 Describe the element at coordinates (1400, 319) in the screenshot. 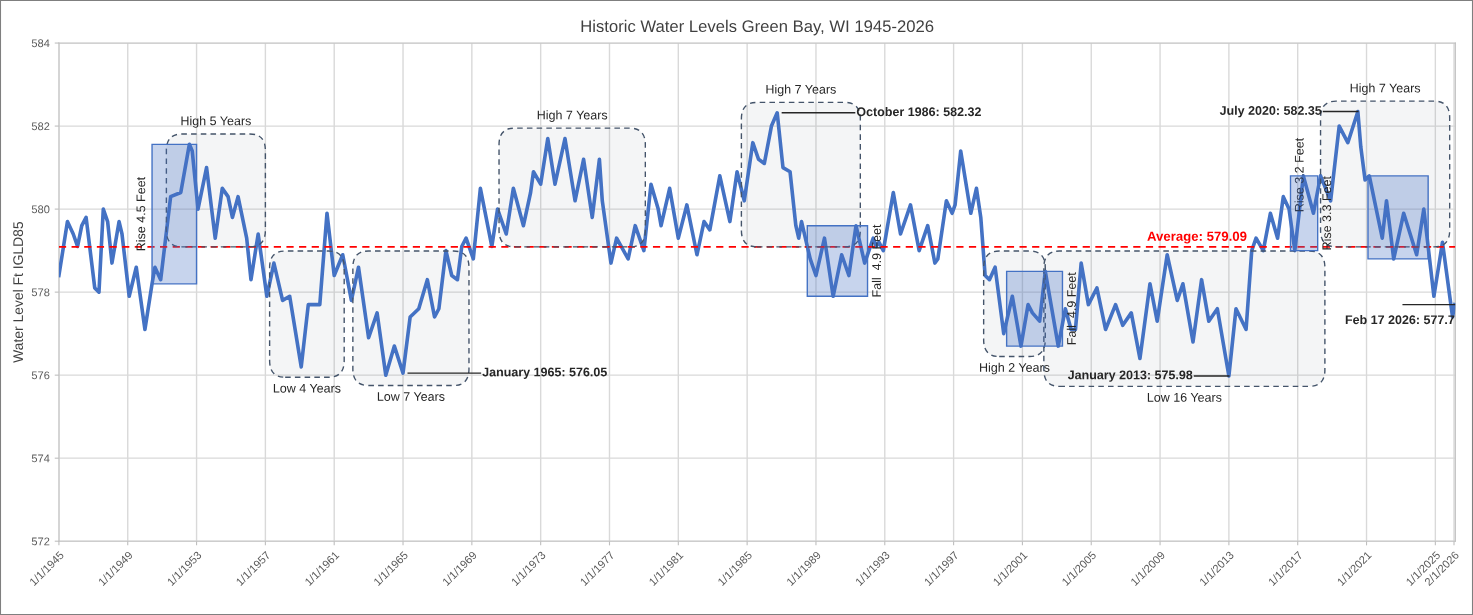

I see `annotation: Feb 17 2026: 577.7` at that location.